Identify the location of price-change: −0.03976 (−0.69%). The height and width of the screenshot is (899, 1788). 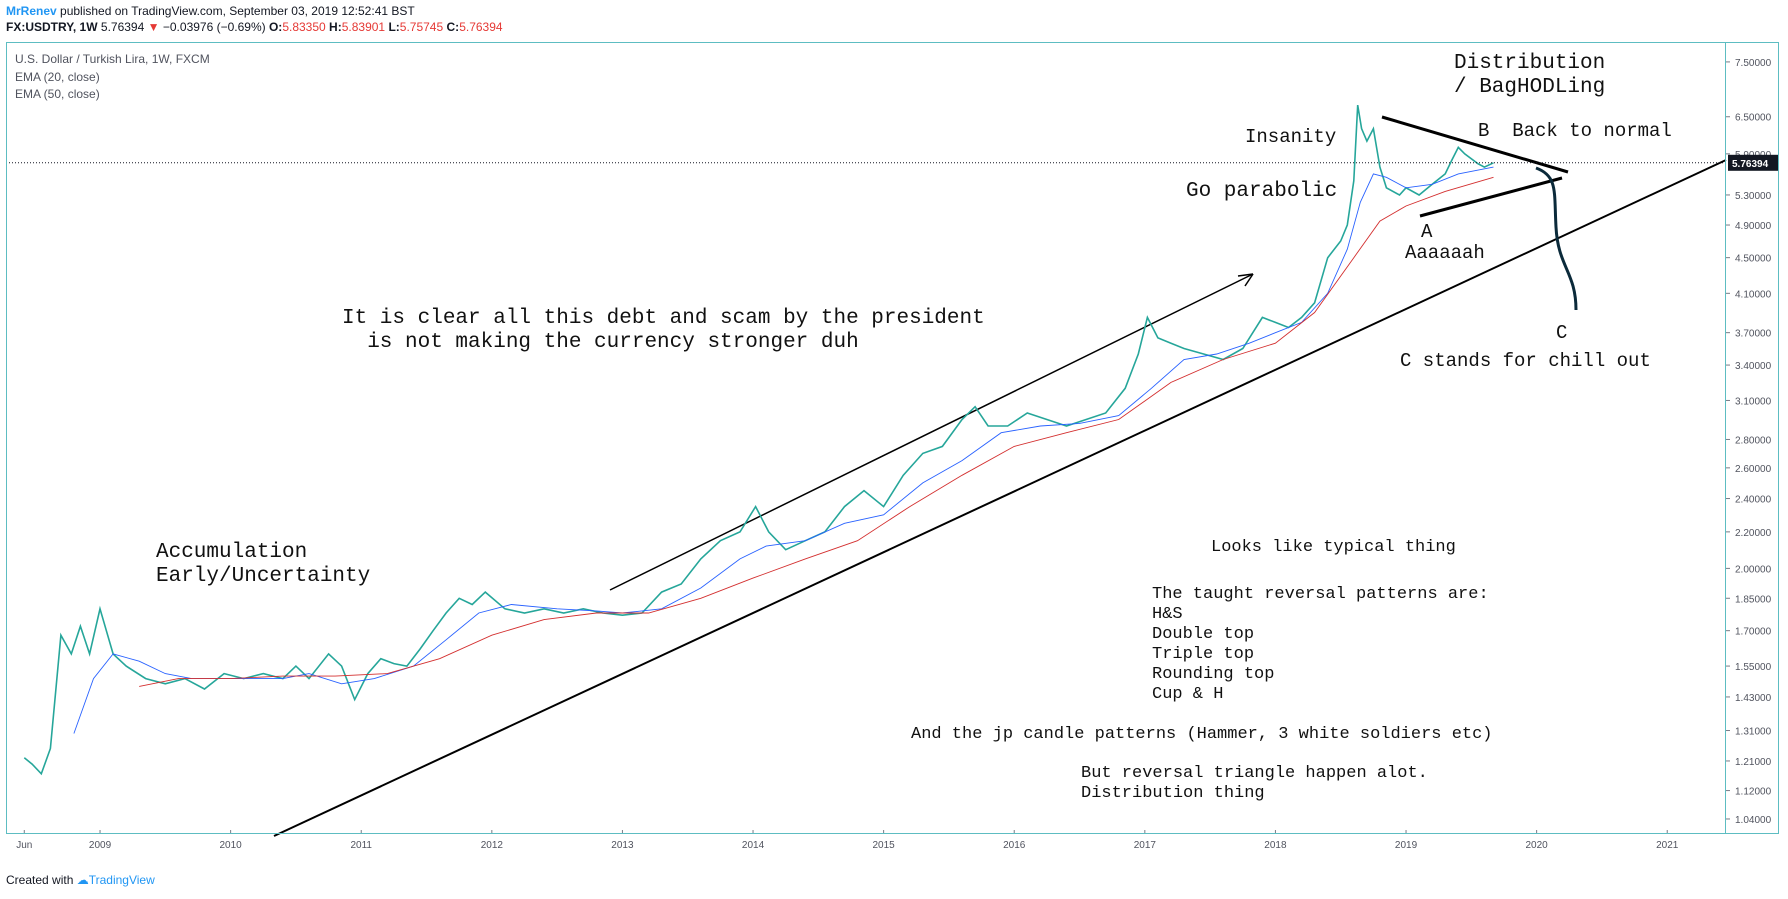
(214, 27).